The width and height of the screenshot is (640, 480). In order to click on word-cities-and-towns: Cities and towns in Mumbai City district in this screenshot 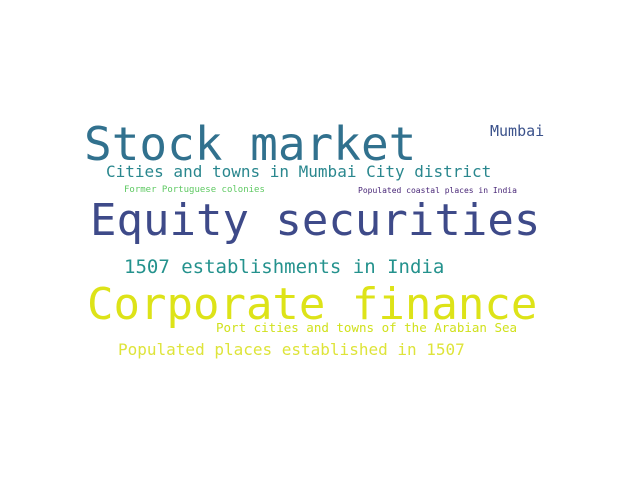, I will do `click(299, 171)`.